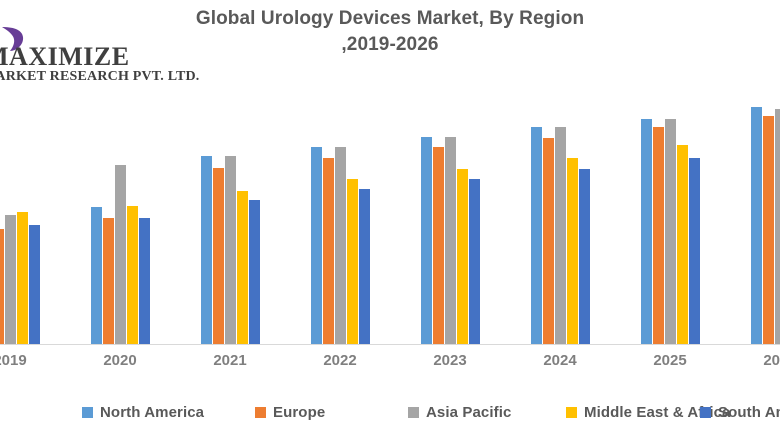  What do you see at coordinates (34, 285) in the screenshot?
I see `bar-2019-south-america` at bounding box center [34, 285].